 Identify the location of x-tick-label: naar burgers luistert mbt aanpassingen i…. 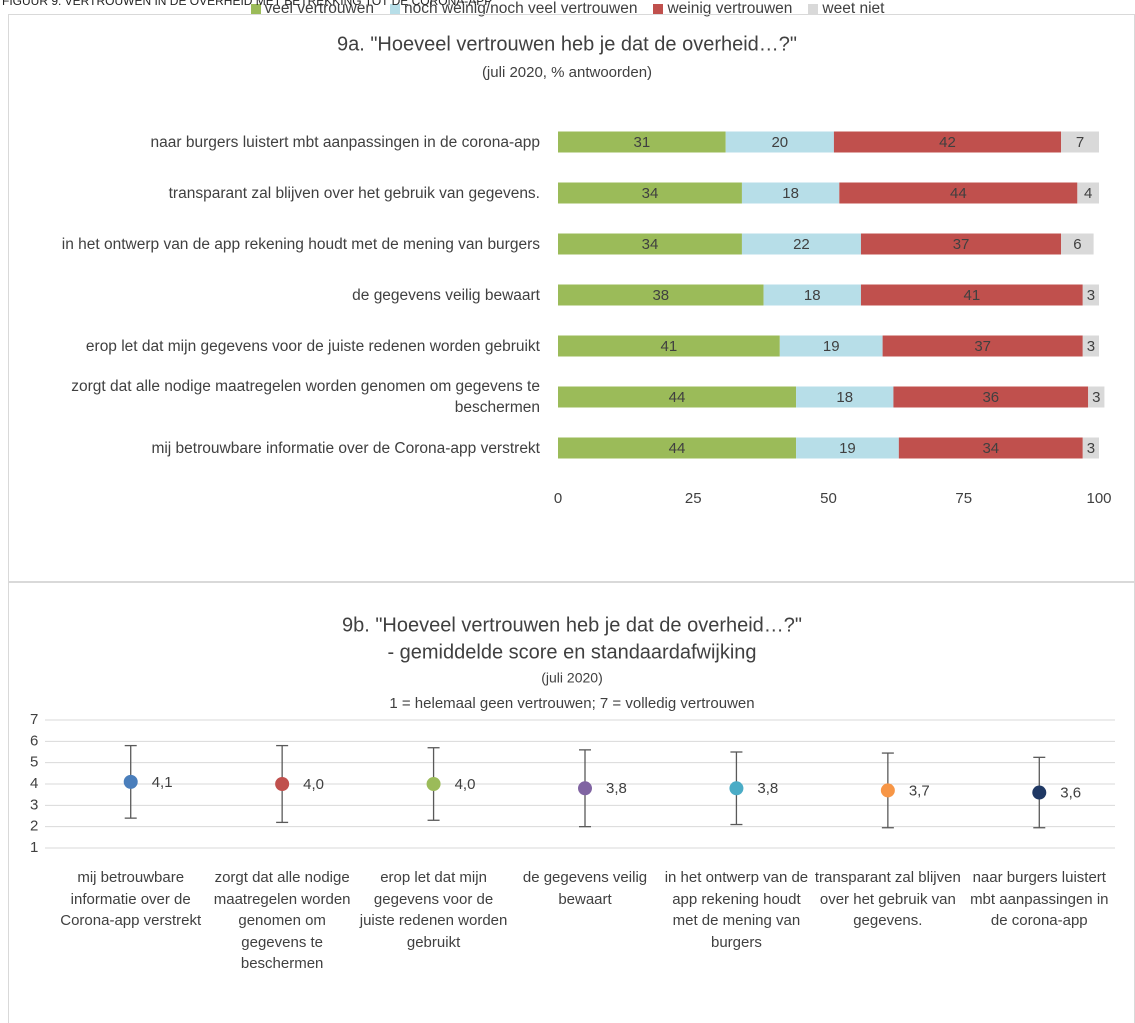
(1039, 899).